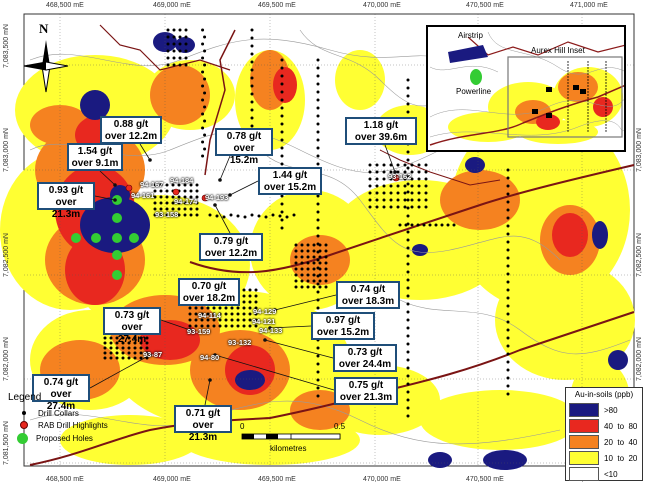 Image resolution: width=645 pixels, height=488 pixels. I want to click on legend-label: Drill Collars, so click(58, 413).